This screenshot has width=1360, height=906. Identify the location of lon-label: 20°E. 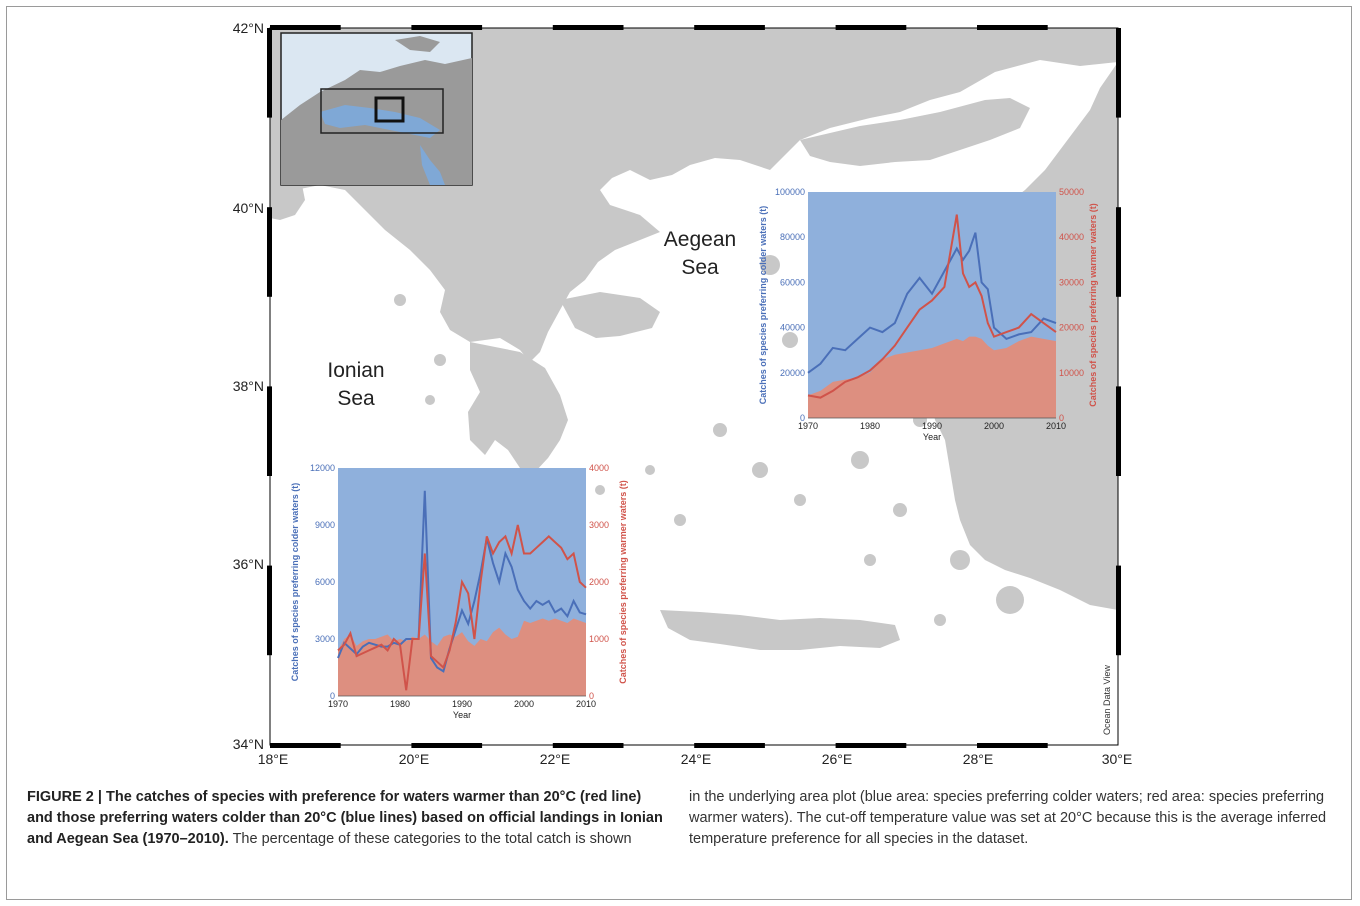
(414, 759).